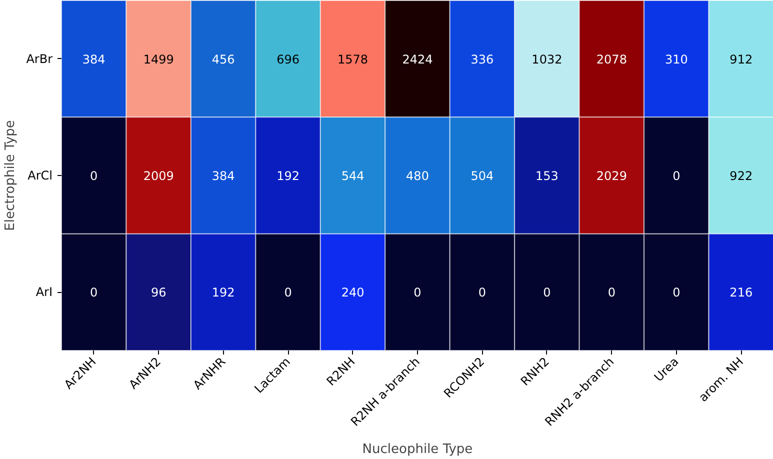 The image size is (773, 459). I want to click on data-label: 1578, so click(353, 59).